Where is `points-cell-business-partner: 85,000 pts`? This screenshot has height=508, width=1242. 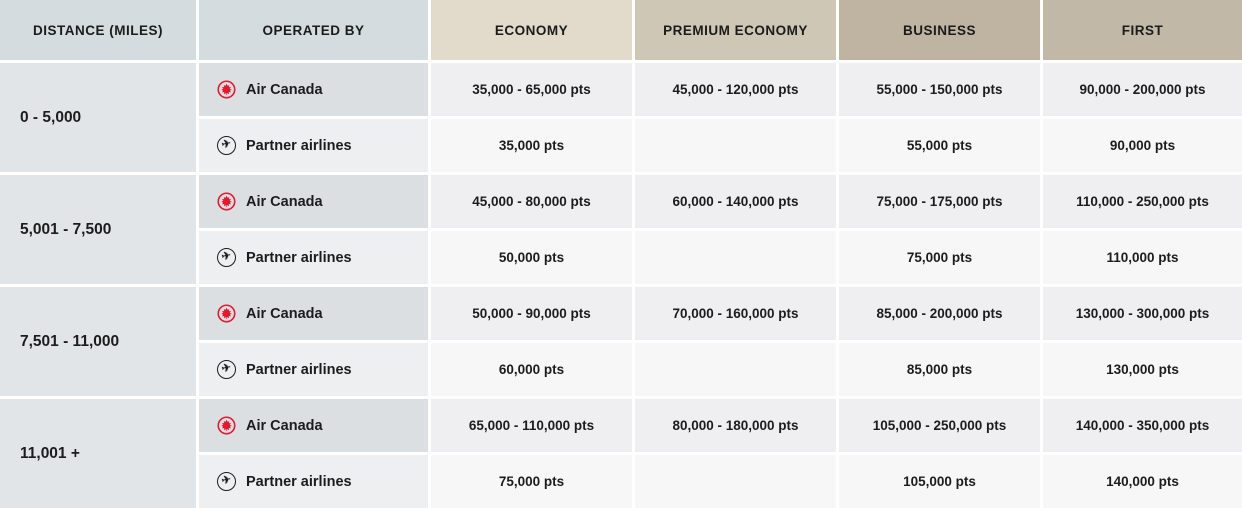 points-cell-business-partner: 85,000 pts is located at coordinates (939, 369).